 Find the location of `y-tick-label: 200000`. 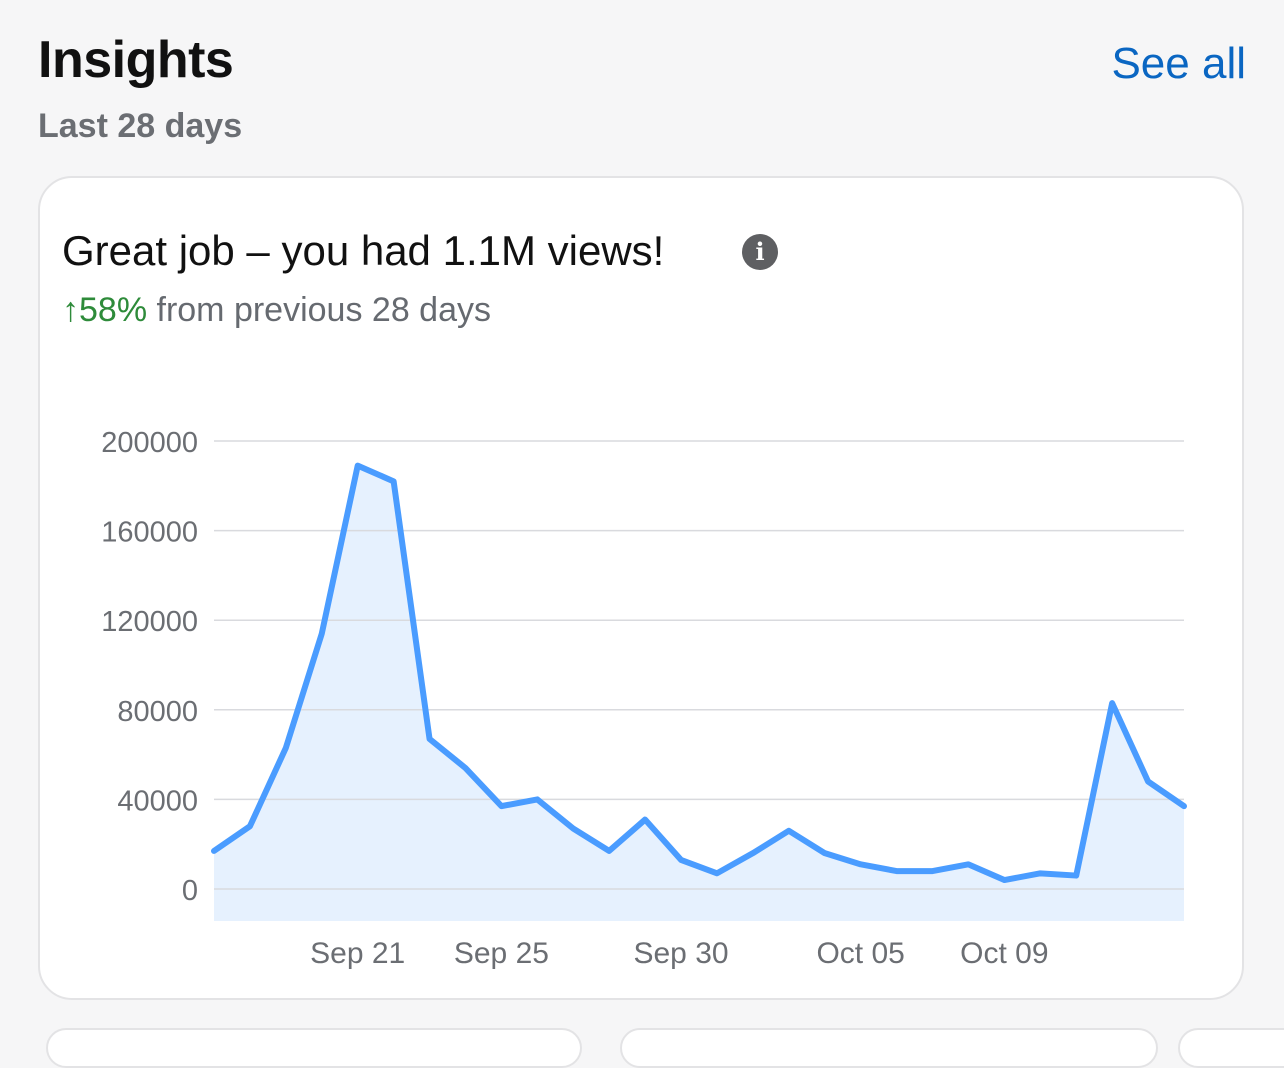

y-tick-label: 200000 is located at coordinates (149, 443).